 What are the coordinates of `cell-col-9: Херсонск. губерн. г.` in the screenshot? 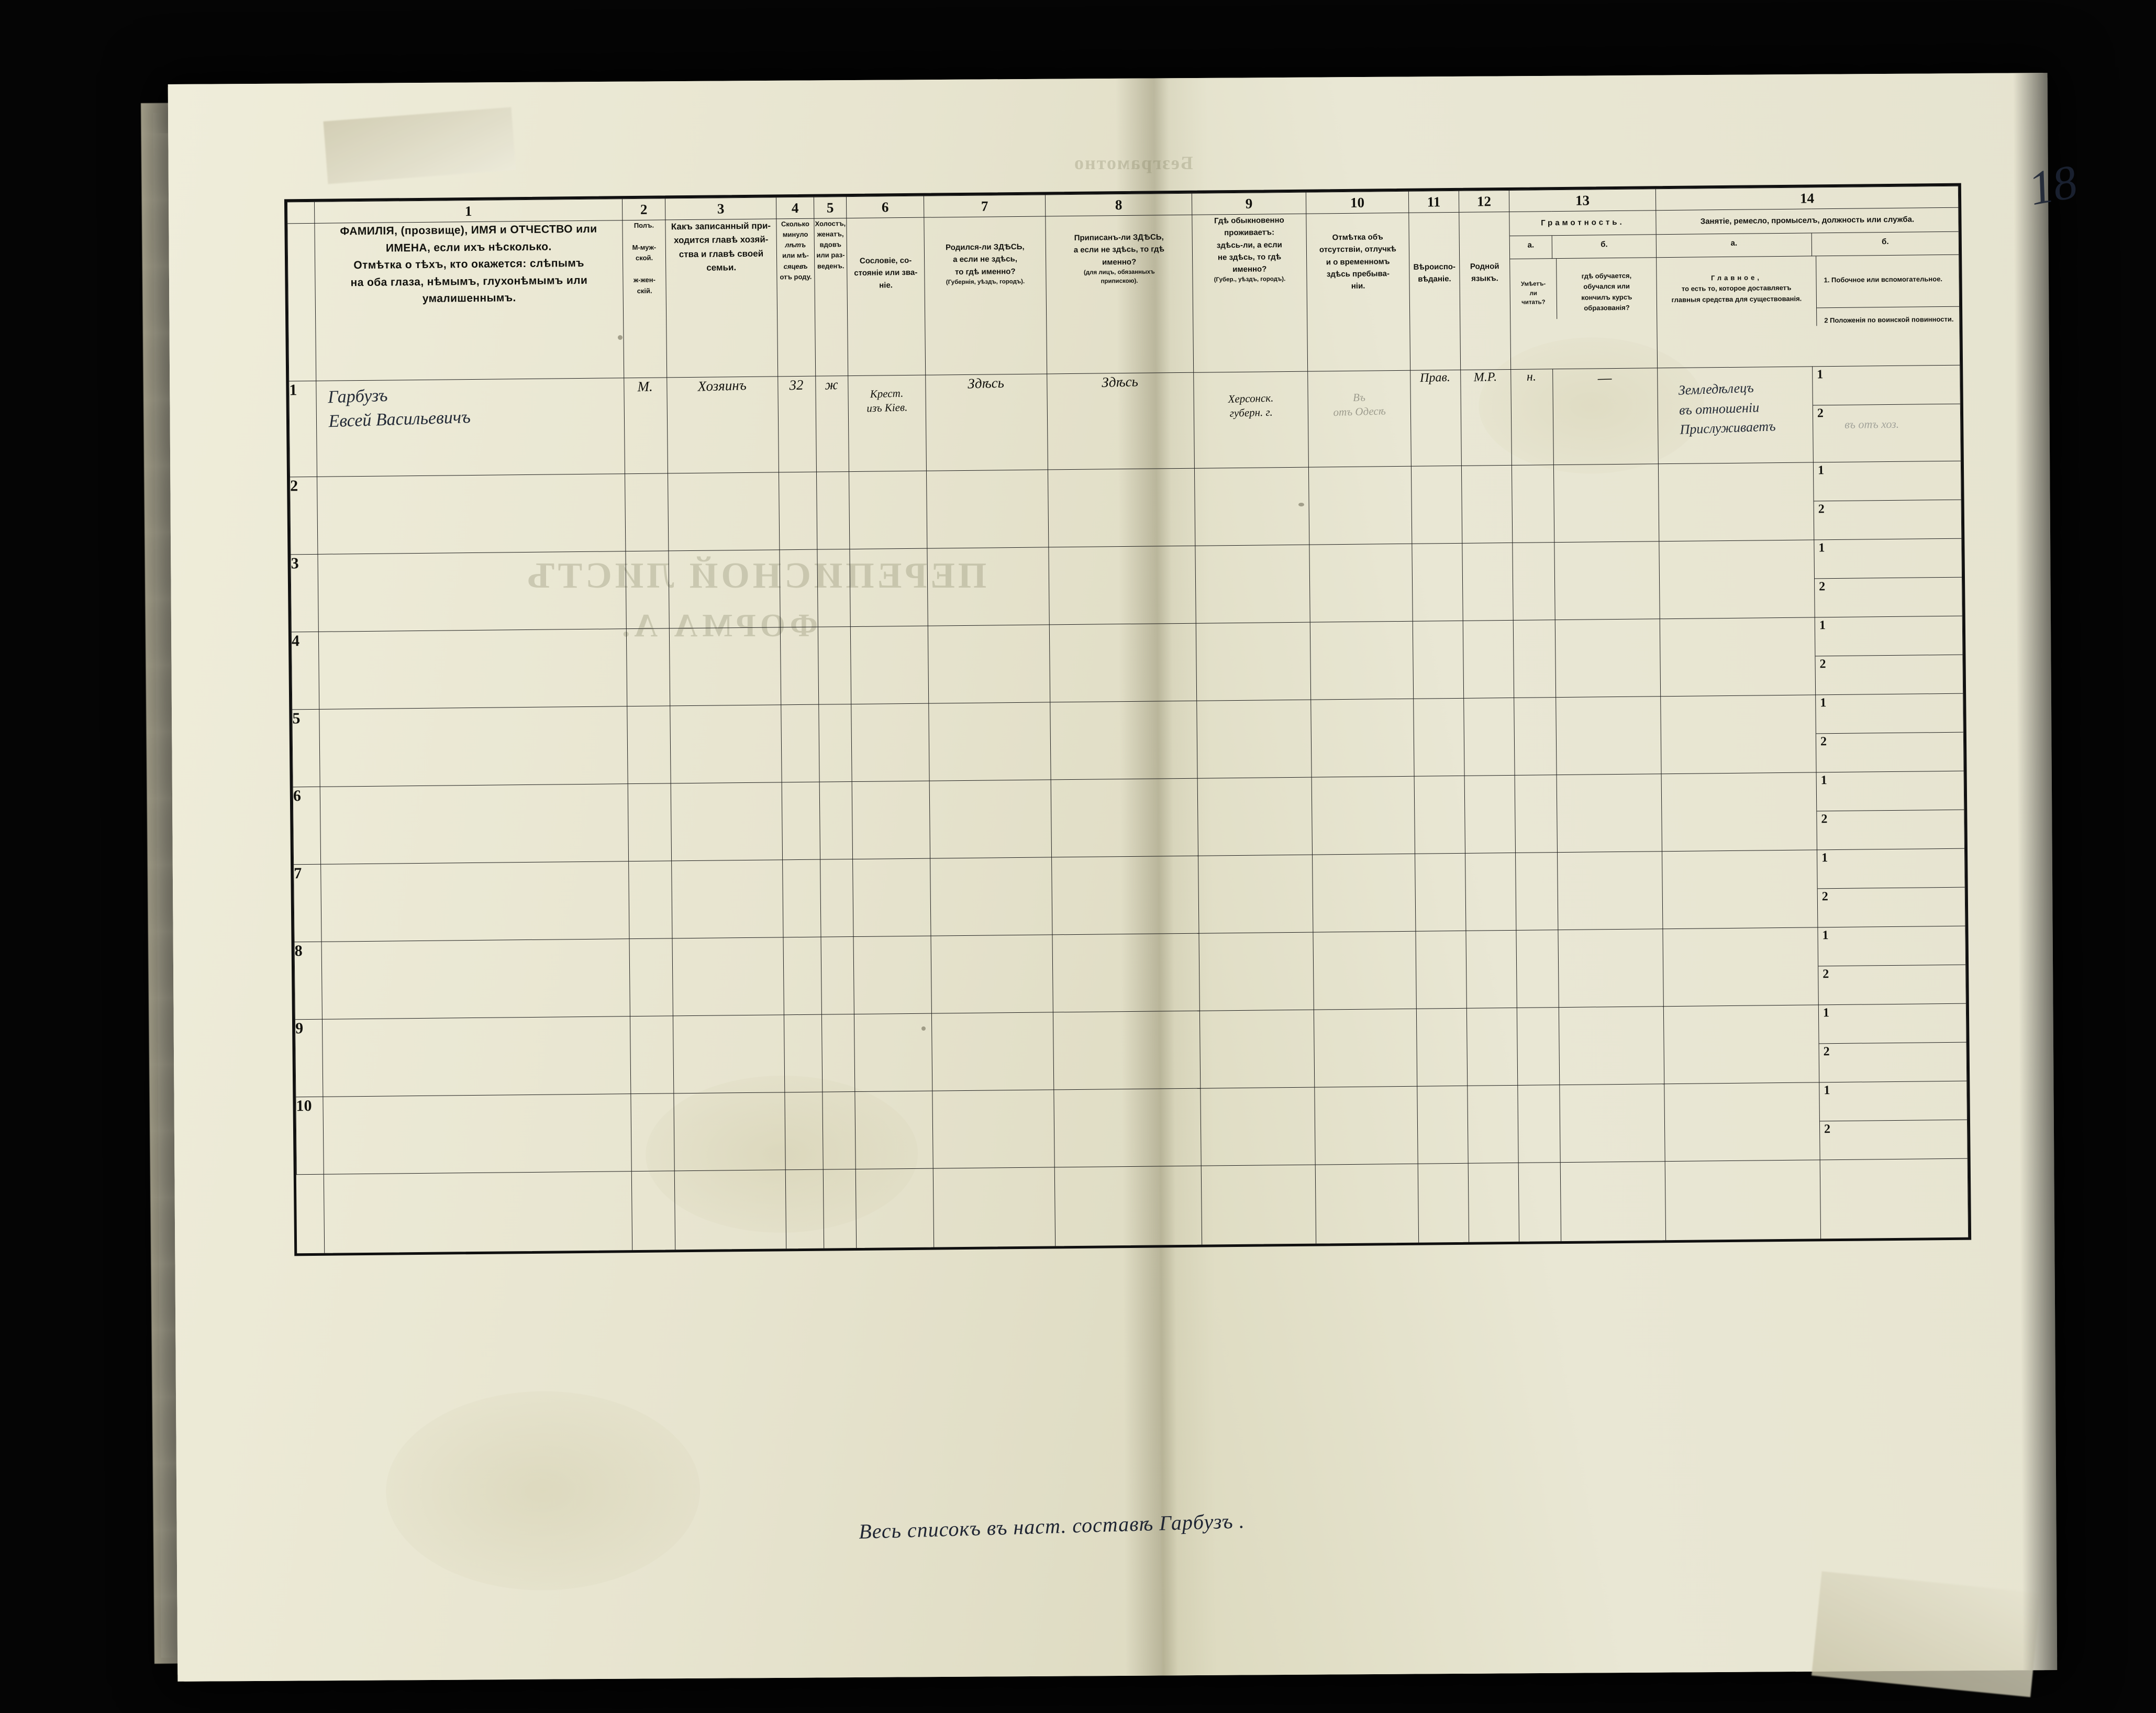 It's located at (1251, 420).